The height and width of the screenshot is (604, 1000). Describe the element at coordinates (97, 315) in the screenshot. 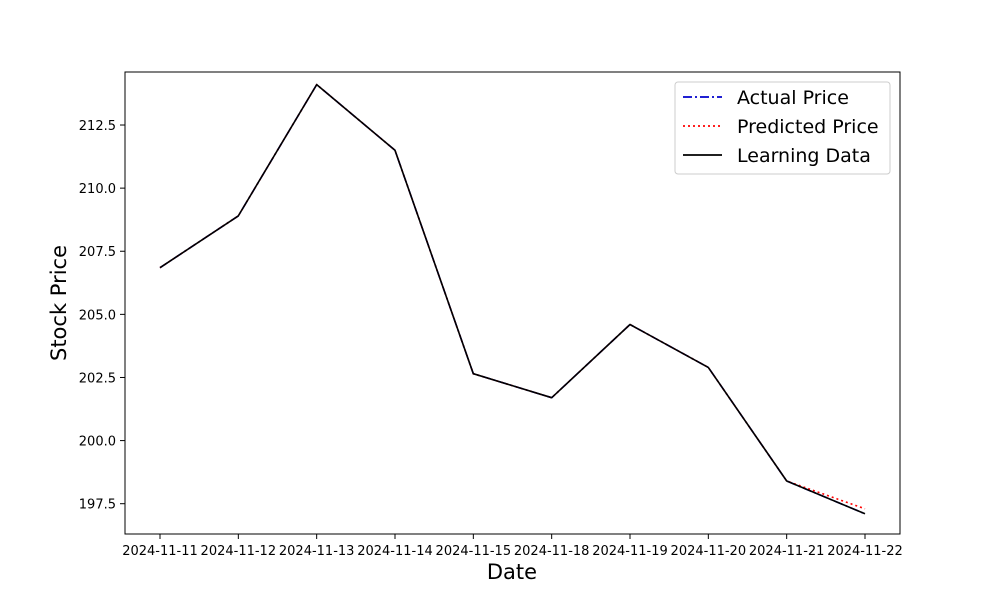

I see `y-tick-label: 205.0` at that location.